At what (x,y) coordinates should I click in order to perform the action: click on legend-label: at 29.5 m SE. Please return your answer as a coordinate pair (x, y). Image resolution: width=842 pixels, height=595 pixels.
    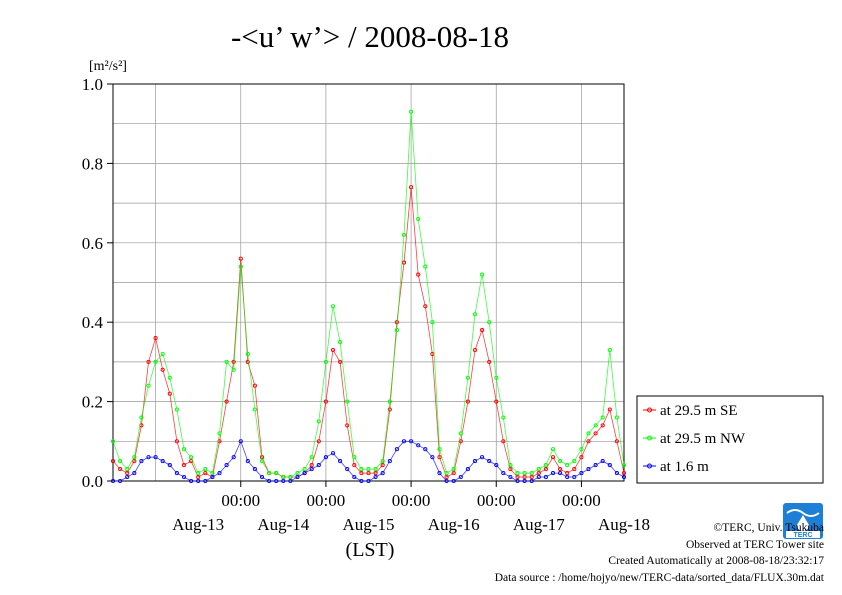
    Looking at the image, I should click on (699, 411).